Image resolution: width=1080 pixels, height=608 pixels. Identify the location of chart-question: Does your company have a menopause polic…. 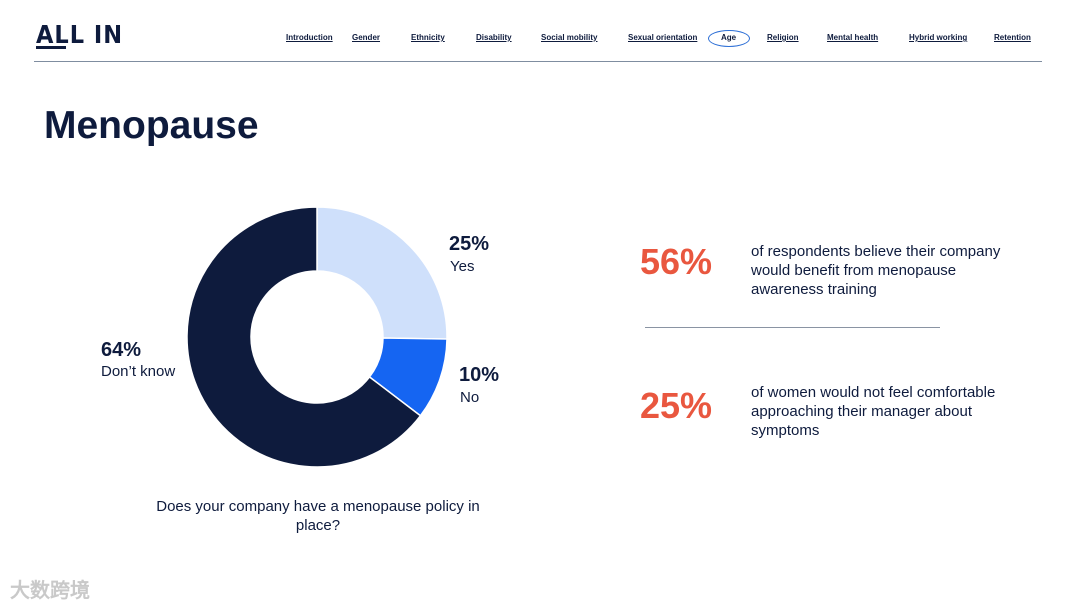
(318, 516).